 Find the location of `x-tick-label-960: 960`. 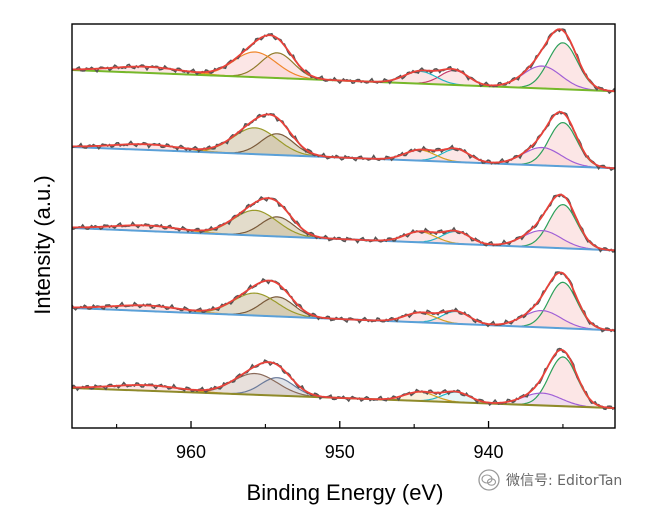

x-tick-label-960: 960 is located at coordinates (191, 452).